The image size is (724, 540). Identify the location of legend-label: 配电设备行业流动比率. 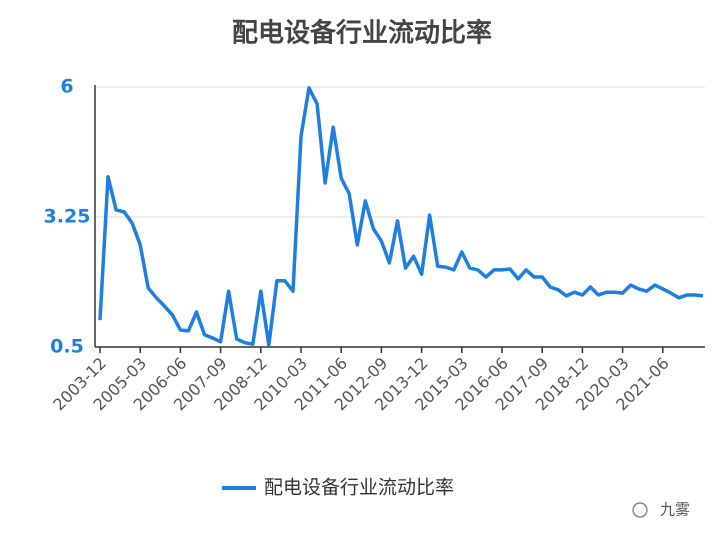
(359, 488).